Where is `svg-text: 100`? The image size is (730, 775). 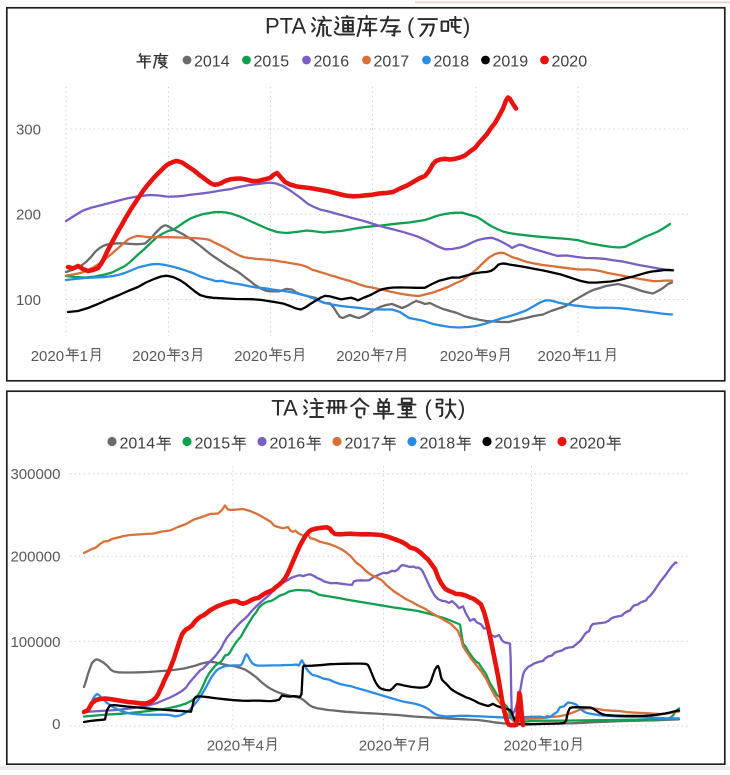
svg-text: 100 is located at coordinates (28, 300).